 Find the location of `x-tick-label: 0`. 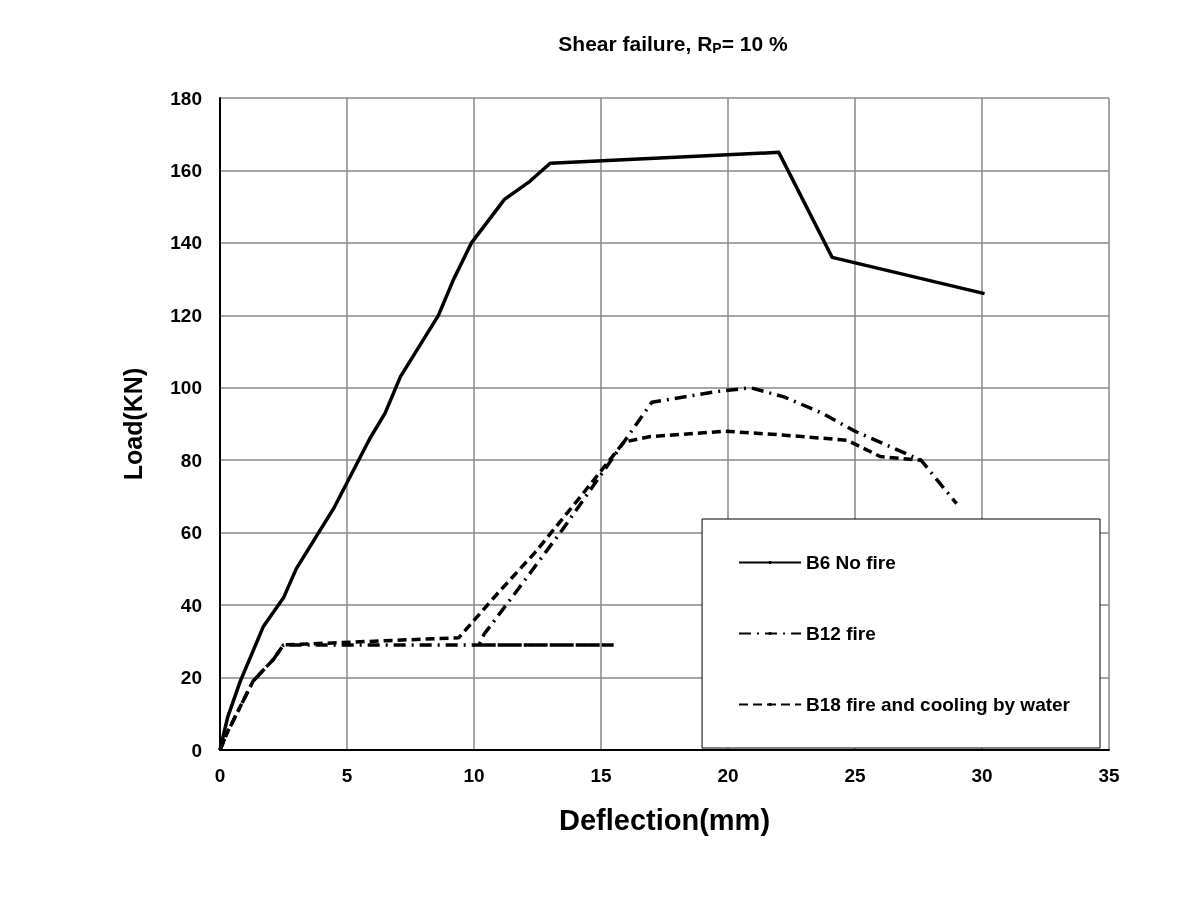

x-tick-label: 0 is located at coordinates (220, 775).